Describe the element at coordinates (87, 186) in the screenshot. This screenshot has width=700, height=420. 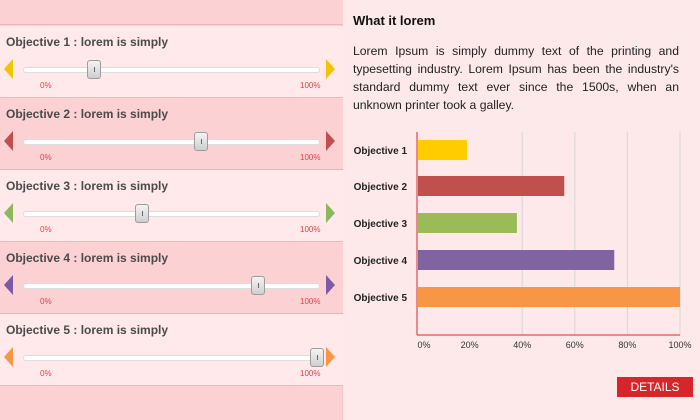
I see `objective-label: Objective 3 : lorem is simply` at that location.